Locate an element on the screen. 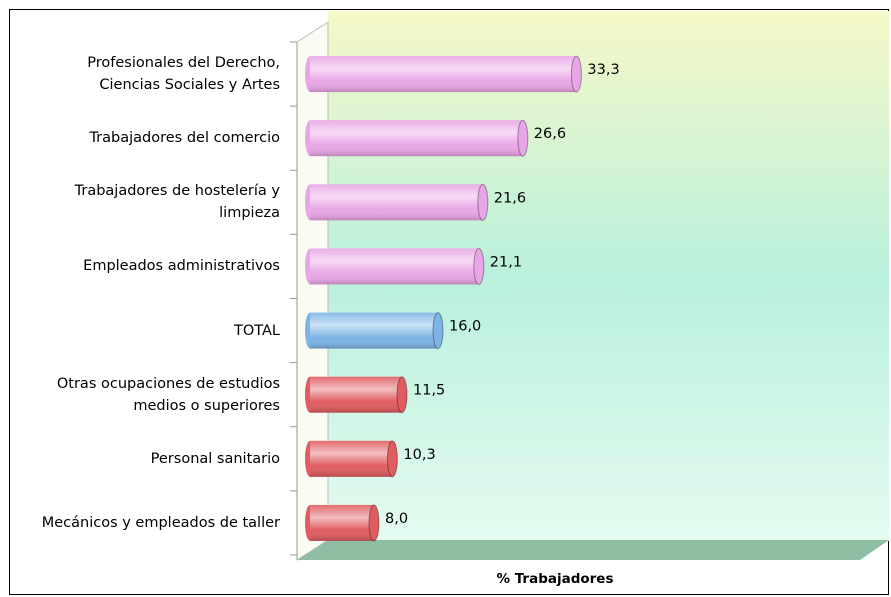 This screenshot has width=891, height=597. category-label: Empleados administrativos is located at coordinates (181, 266).